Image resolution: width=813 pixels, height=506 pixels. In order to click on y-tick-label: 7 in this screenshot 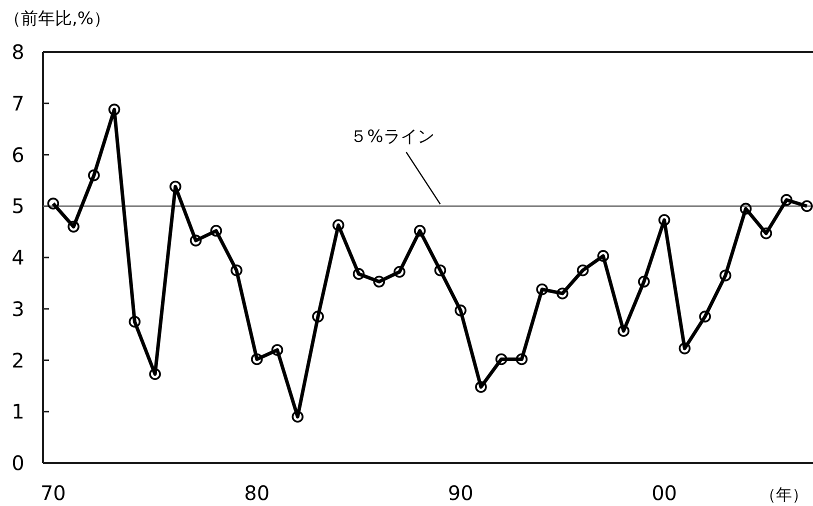, I will do `click(18, 103)`.